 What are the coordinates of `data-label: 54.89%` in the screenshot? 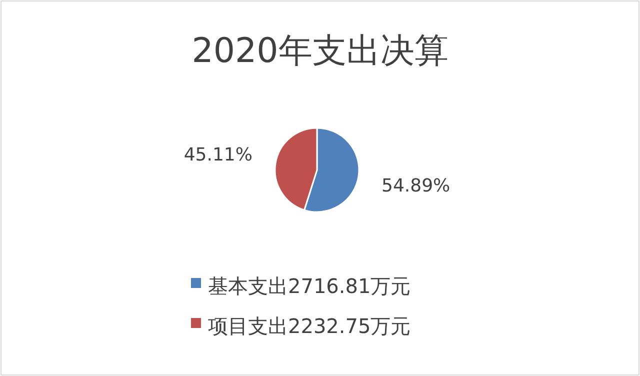 It's located at (416, 185).